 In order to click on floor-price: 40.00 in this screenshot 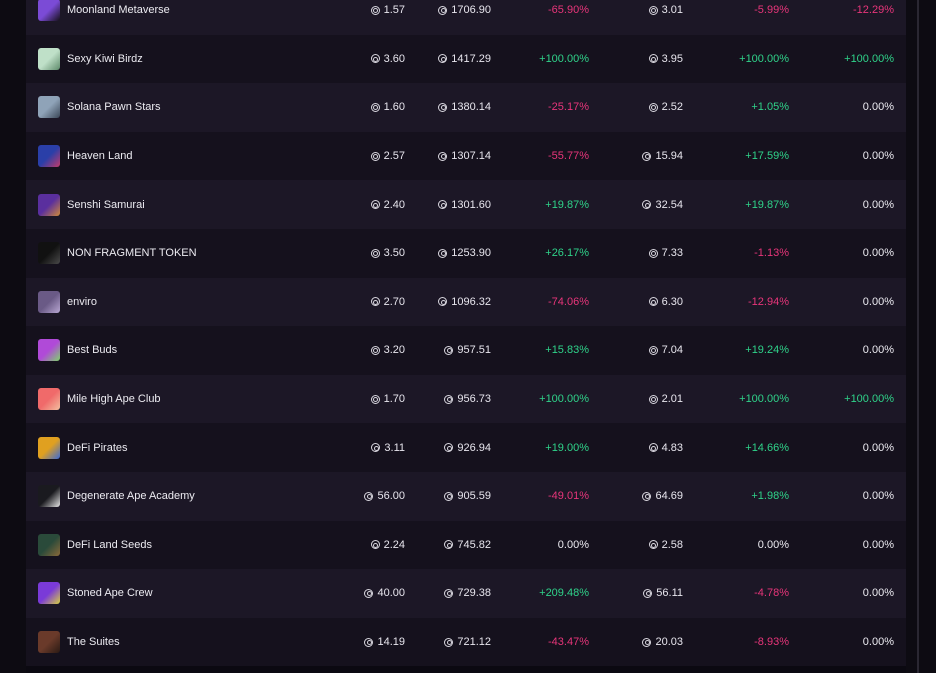, I will do `click(384, 593)`.